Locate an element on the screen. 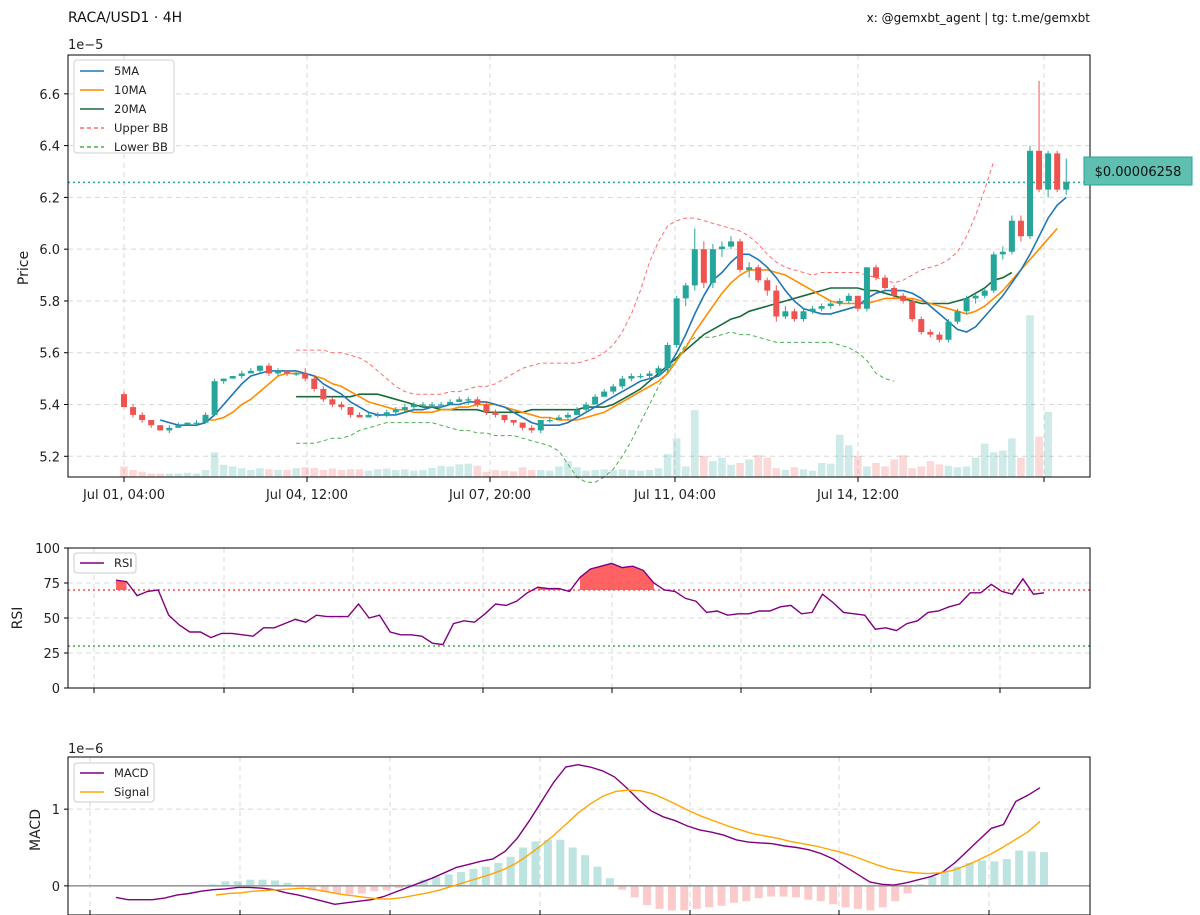 The image size is (1200, 915). price-y-tick-label: 6.4 is located at coordinates (49, 147).